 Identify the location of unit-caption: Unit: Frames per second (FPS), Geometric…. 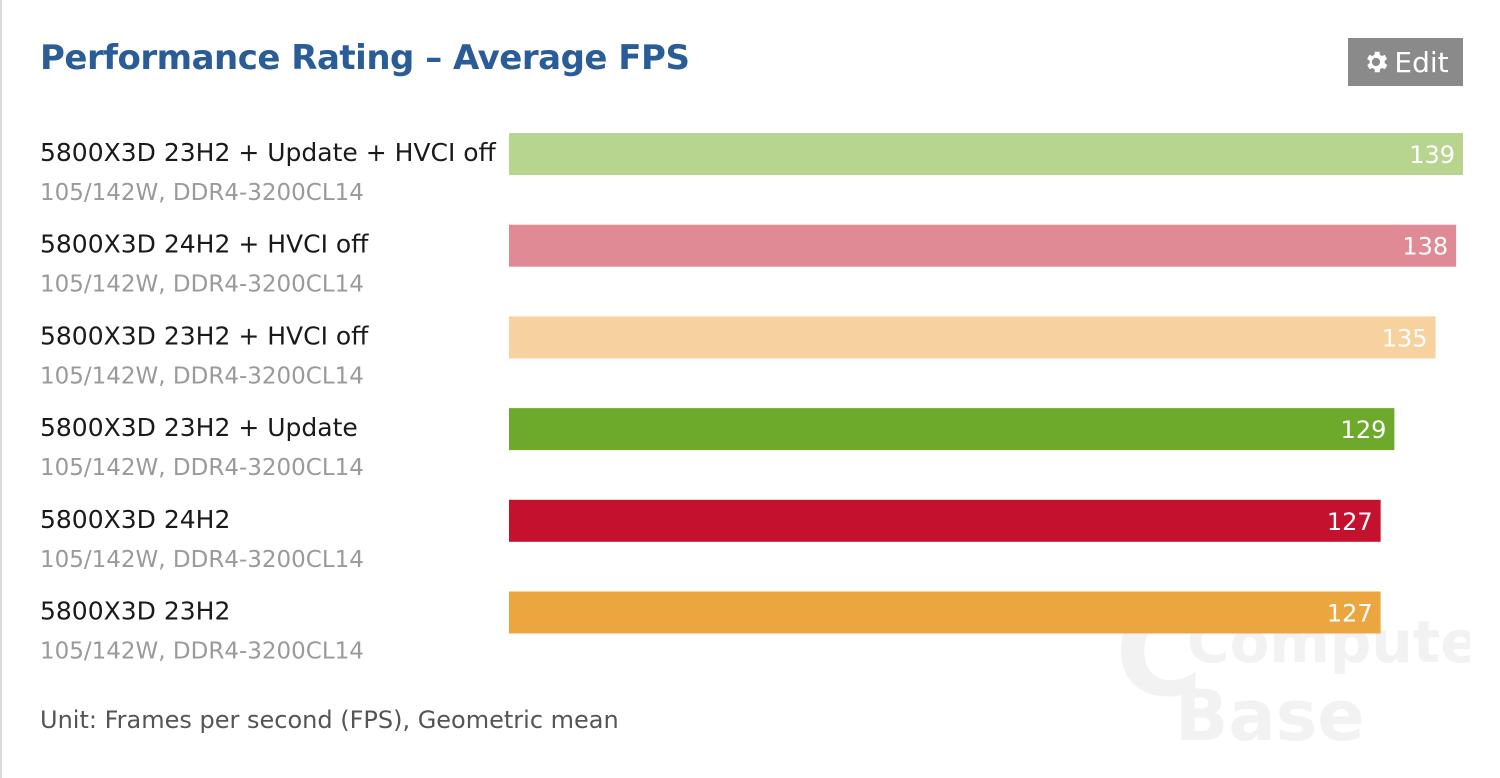
(329, 720).